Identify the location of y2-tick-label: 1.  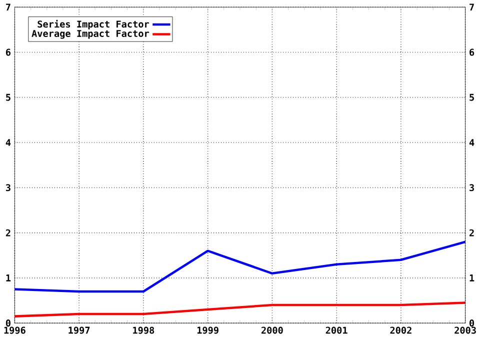
(472, 278).